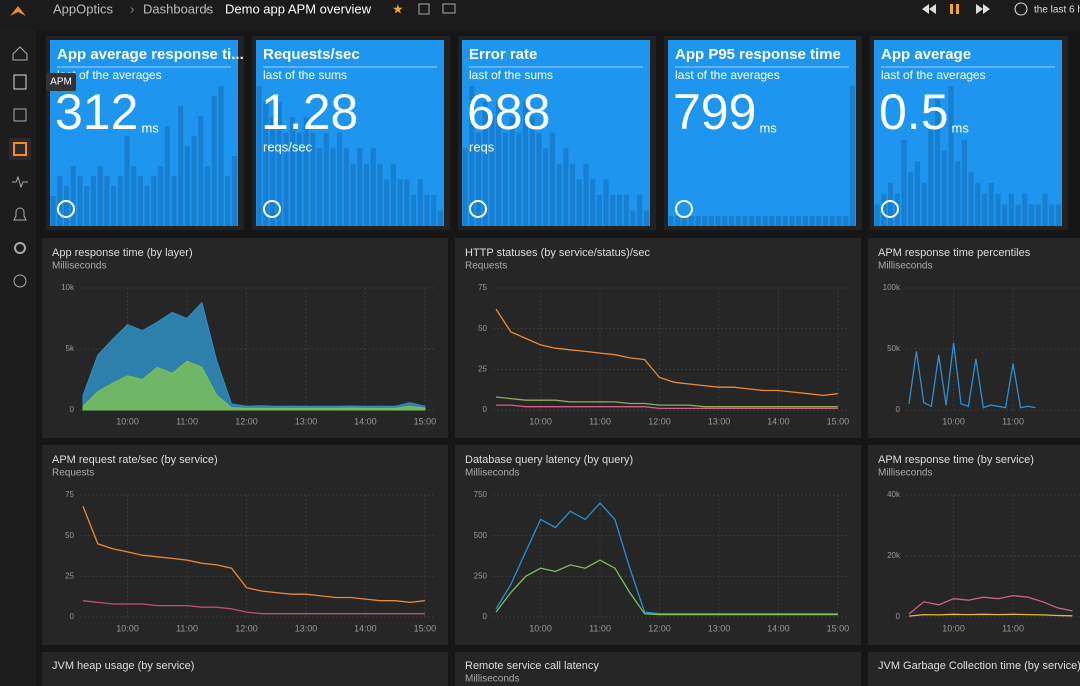  I want to click on panel-title: JVM heap usage (by service), so click(123, 666).